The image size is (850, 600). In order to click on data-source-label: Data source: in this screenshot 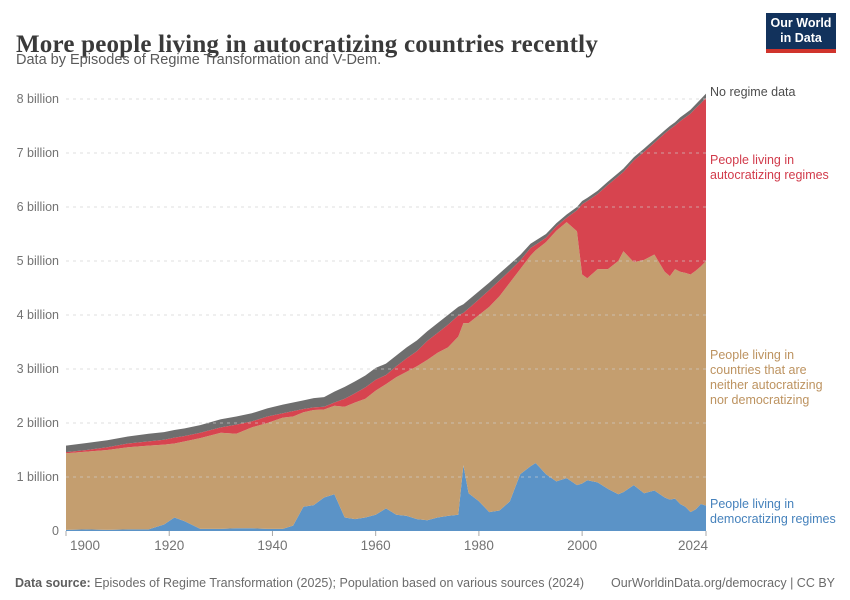, I will do `click(53, 583)`.